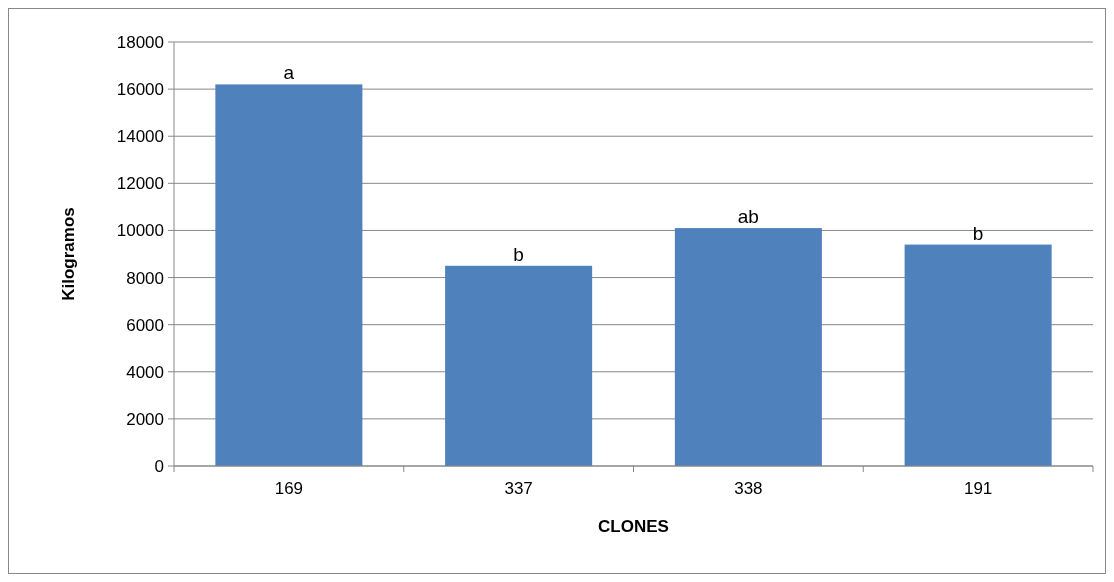 The width and height of the screenshot is (1114, 582). Describe the element at coordinates (289, 73) in the screenshot. I see `annotation: a` at that location.